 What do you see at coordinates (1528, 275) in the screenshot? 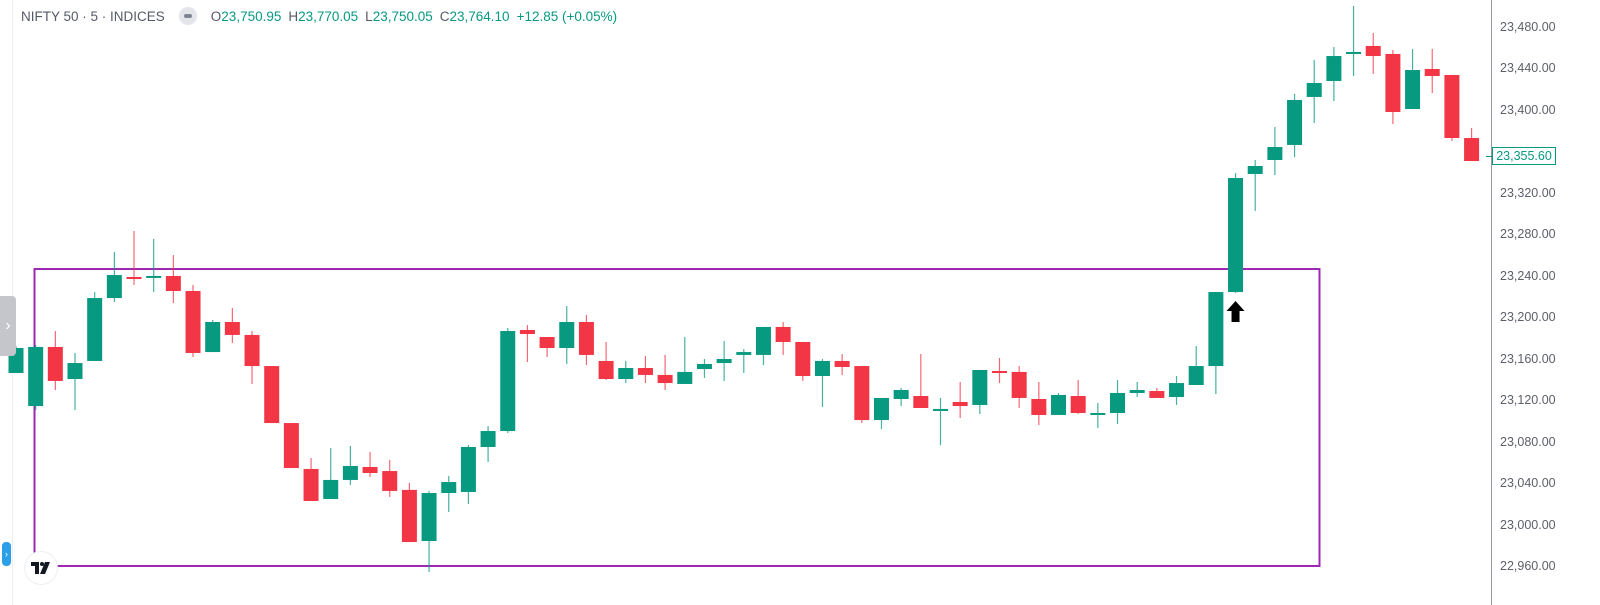
I see `price-tick: 23,240.00` at bounding box center [1528, 275].